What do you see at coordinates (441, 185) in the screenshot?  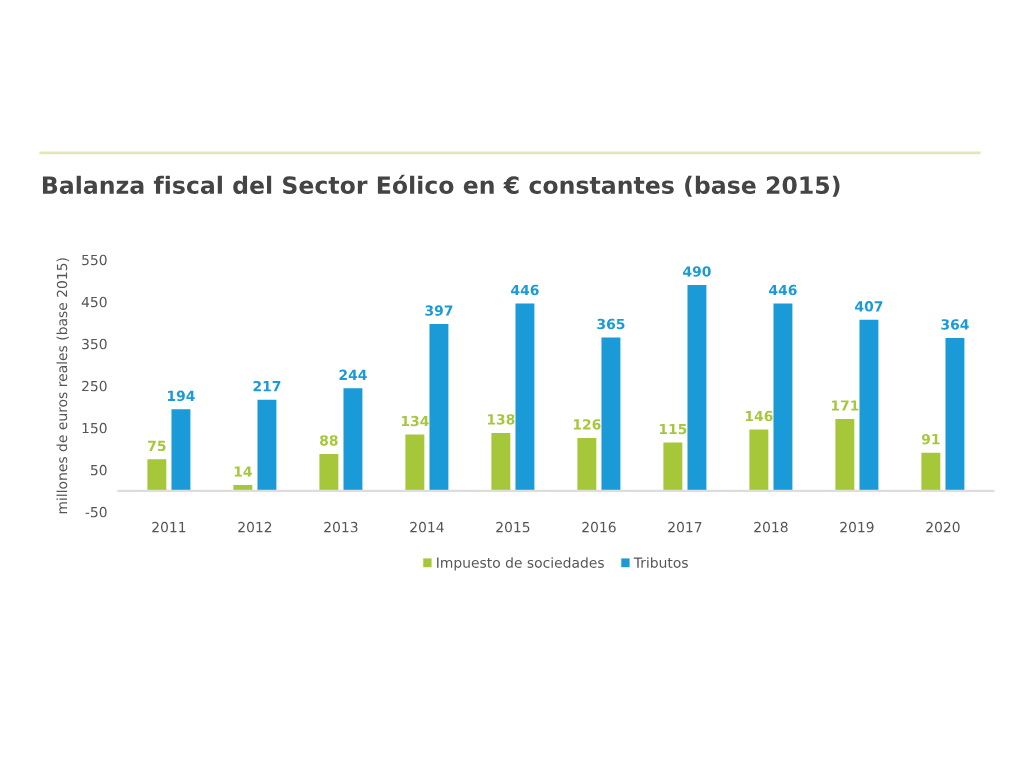 I see `chart-title: Balanza fiscal del Sector Eólico en € constantes (base 2015)` at bounding box center [441, 185].